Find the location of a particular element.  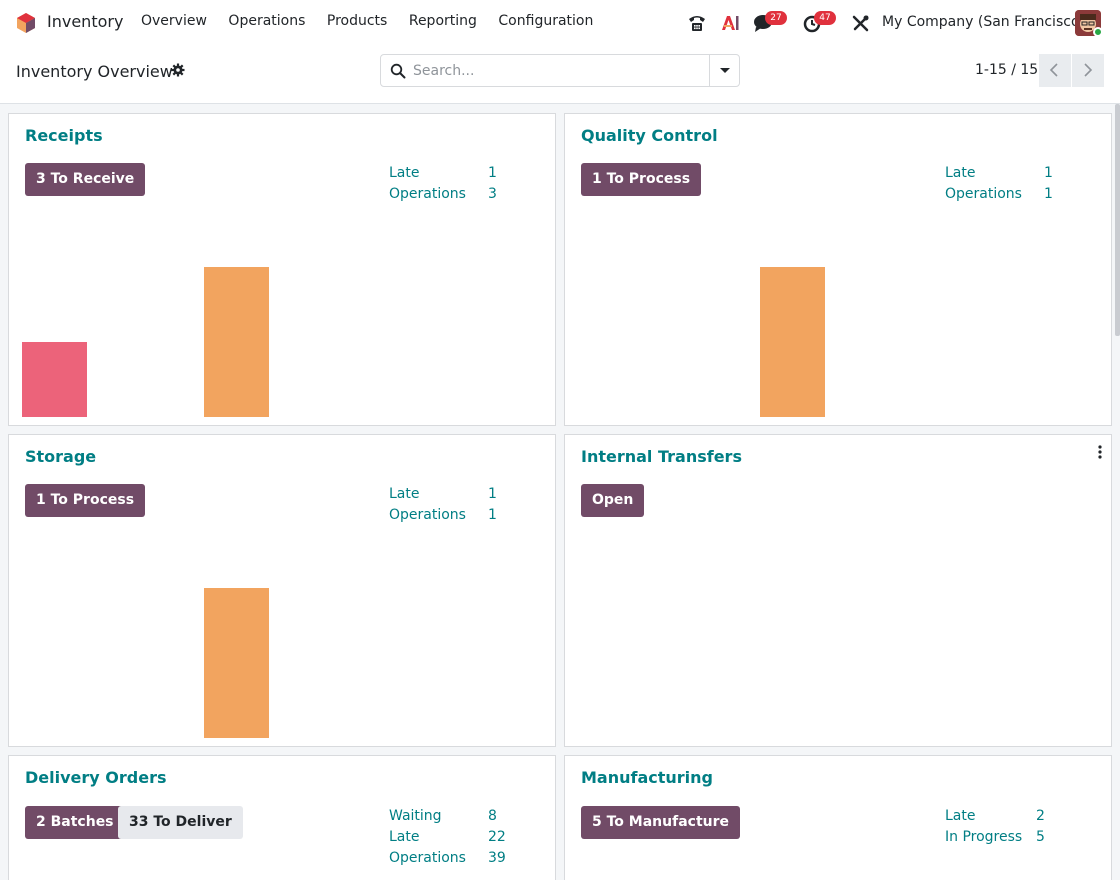

app-name: Inventory is located at coordinates (85, 21).